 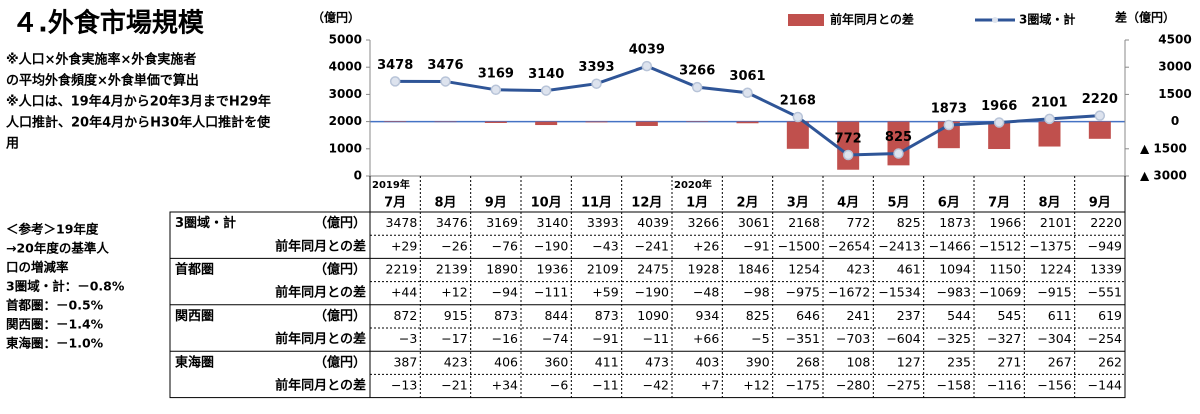 I want to click on cell: 3476, so click(x=452, y=222).